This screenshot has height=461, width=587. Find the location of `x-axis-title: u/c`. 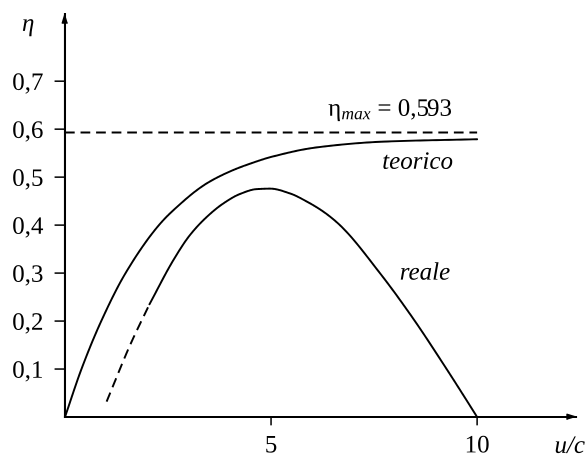

x-axis-title: u/c is located at coordinates (570, 445).